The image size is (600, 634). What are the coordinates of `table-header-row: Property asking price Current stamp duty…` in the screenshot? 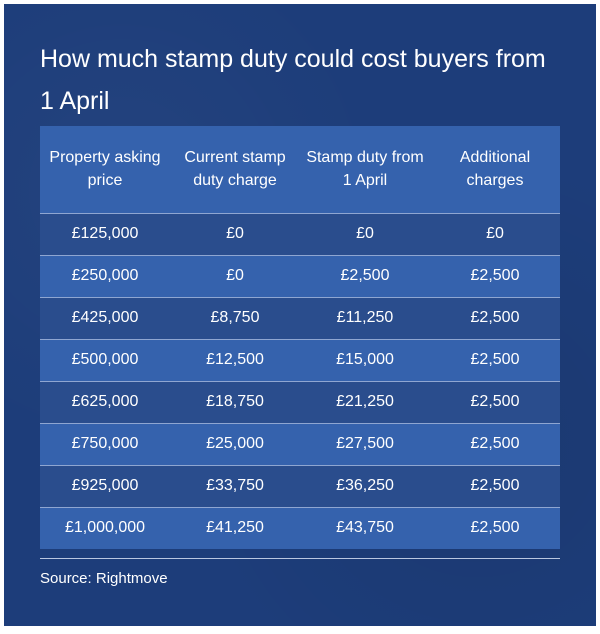 It's located at (300, 169).